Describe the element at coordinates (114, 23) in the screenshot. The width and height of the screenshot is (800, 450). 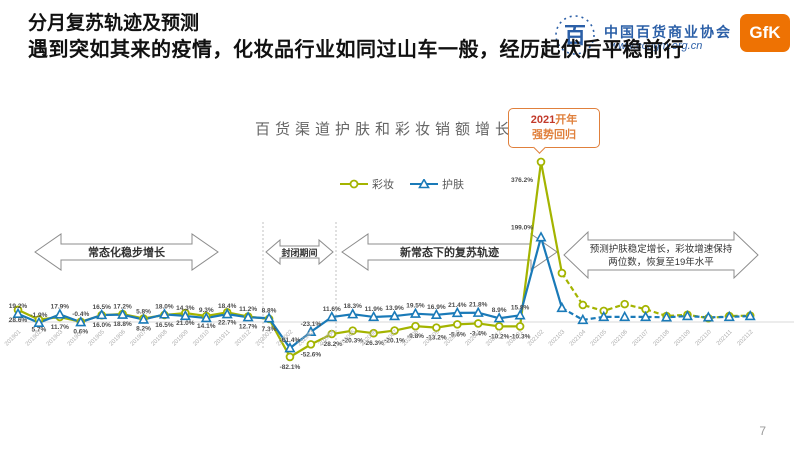
I see `page-title: 分月复苏轨迹及预测` at that location.